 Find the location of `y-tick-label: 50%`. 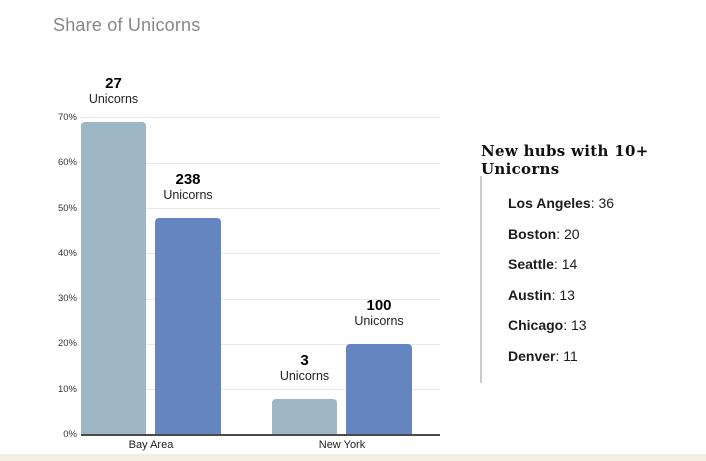

y-tick-label: 50% is located at coordinates (67, 208).